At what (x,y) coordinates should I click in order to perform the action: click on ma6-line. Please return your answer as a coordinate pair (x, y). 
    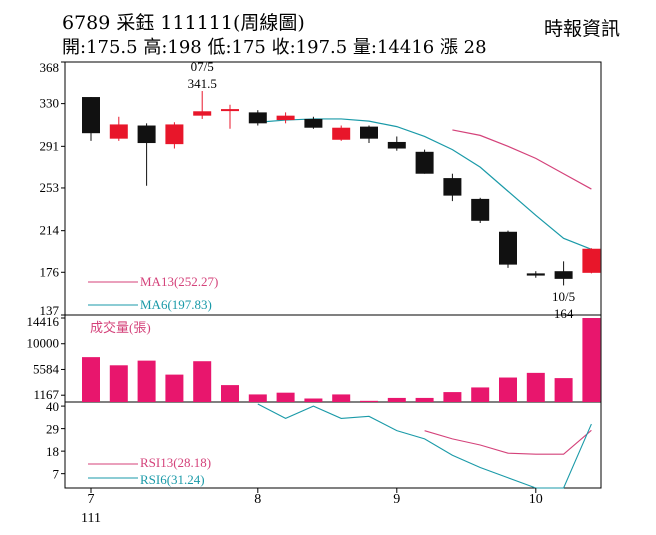
    Looking at the image, I should click on (424, 184).